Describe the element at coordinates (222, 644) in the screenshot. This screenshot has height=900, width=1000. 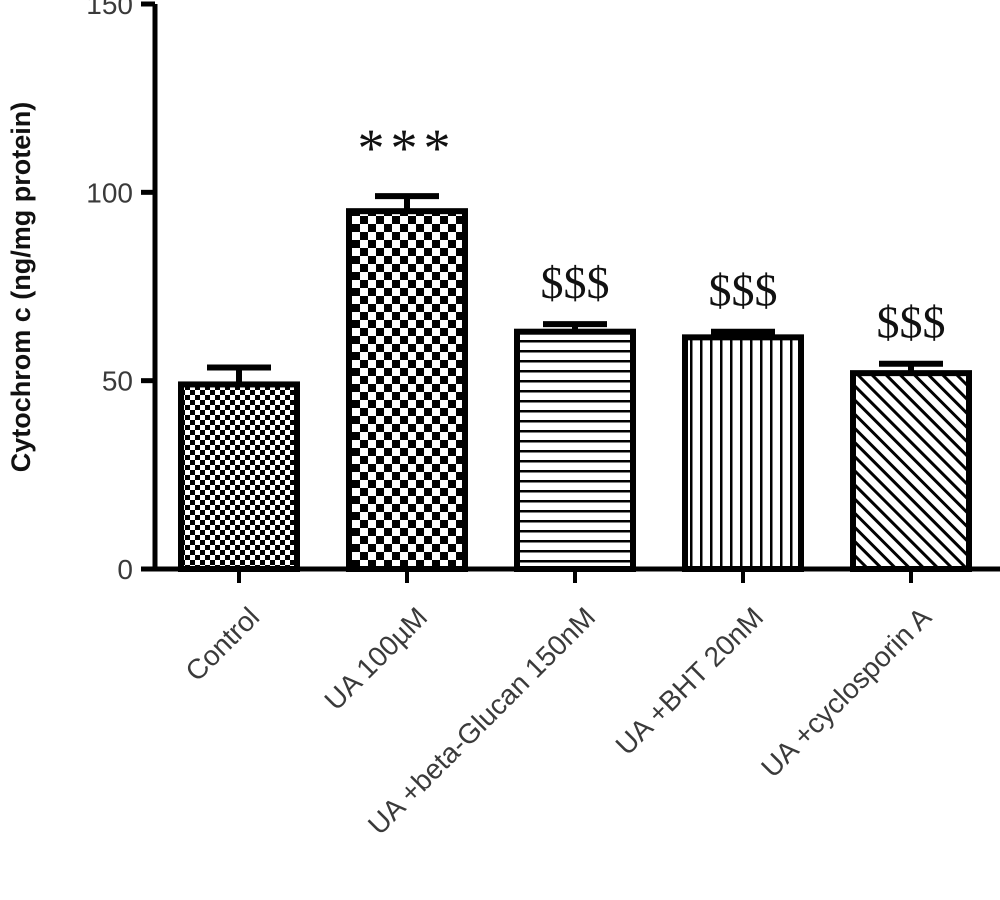
I see `x-tick-label: Control` at that location.